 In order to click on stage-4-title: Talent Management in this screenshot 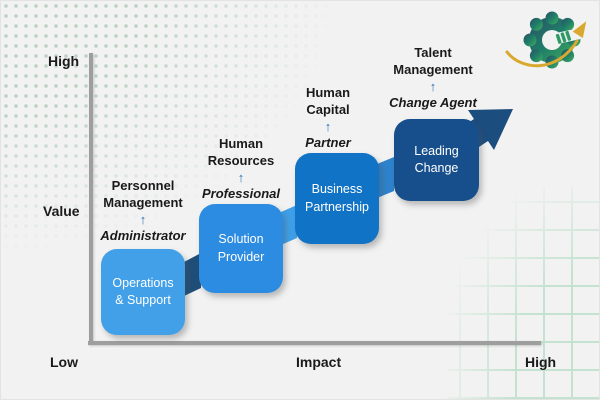, I will do `click(433, 61)`.